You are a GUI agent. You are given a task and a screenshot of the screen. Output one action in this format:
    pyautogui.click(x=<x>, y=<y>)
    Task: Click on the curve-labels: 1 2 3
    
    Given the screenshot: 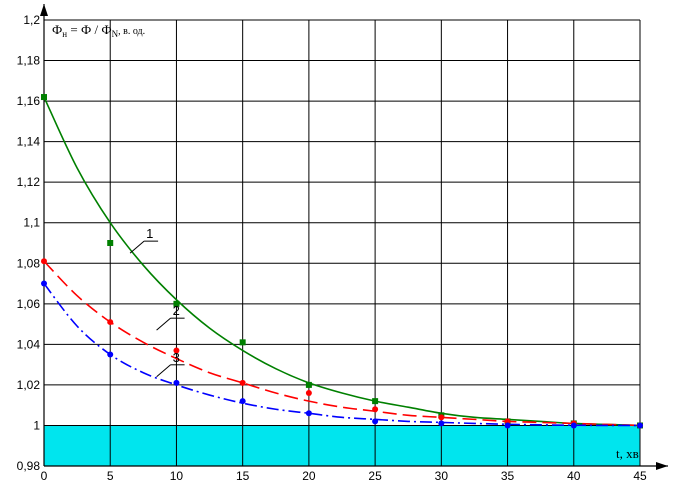 What is the action you would take?
    pyautogui.click(x=157, y=302)
    